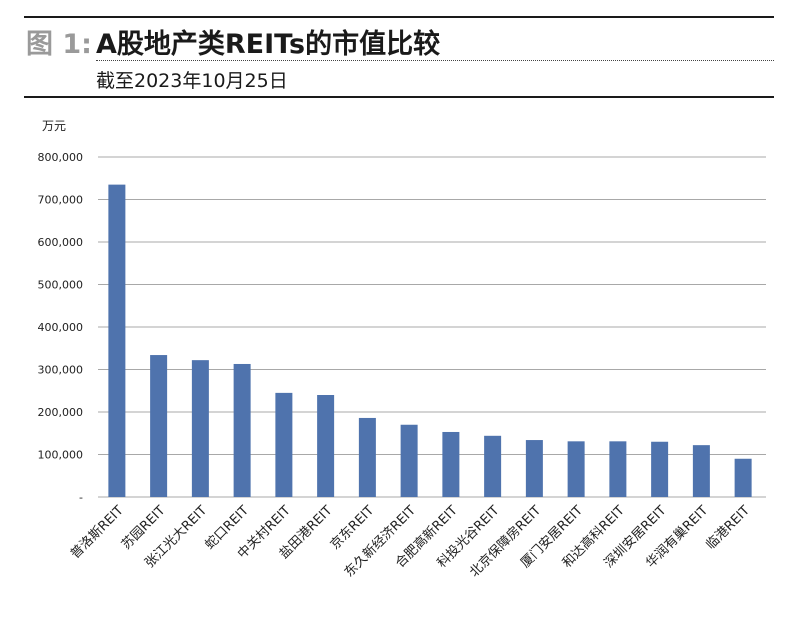 This screenshot has height=626, width=800. I want to click on y-tick-label: 500,000, so click(61, 285).